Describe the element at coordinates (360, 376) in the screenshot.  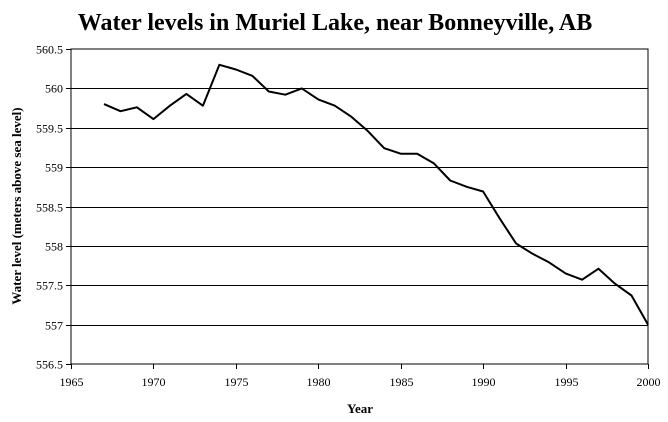
I see `x-axis-ticks: 1965 1970 1975 1980 1985 1990 1995 2000` at that location.